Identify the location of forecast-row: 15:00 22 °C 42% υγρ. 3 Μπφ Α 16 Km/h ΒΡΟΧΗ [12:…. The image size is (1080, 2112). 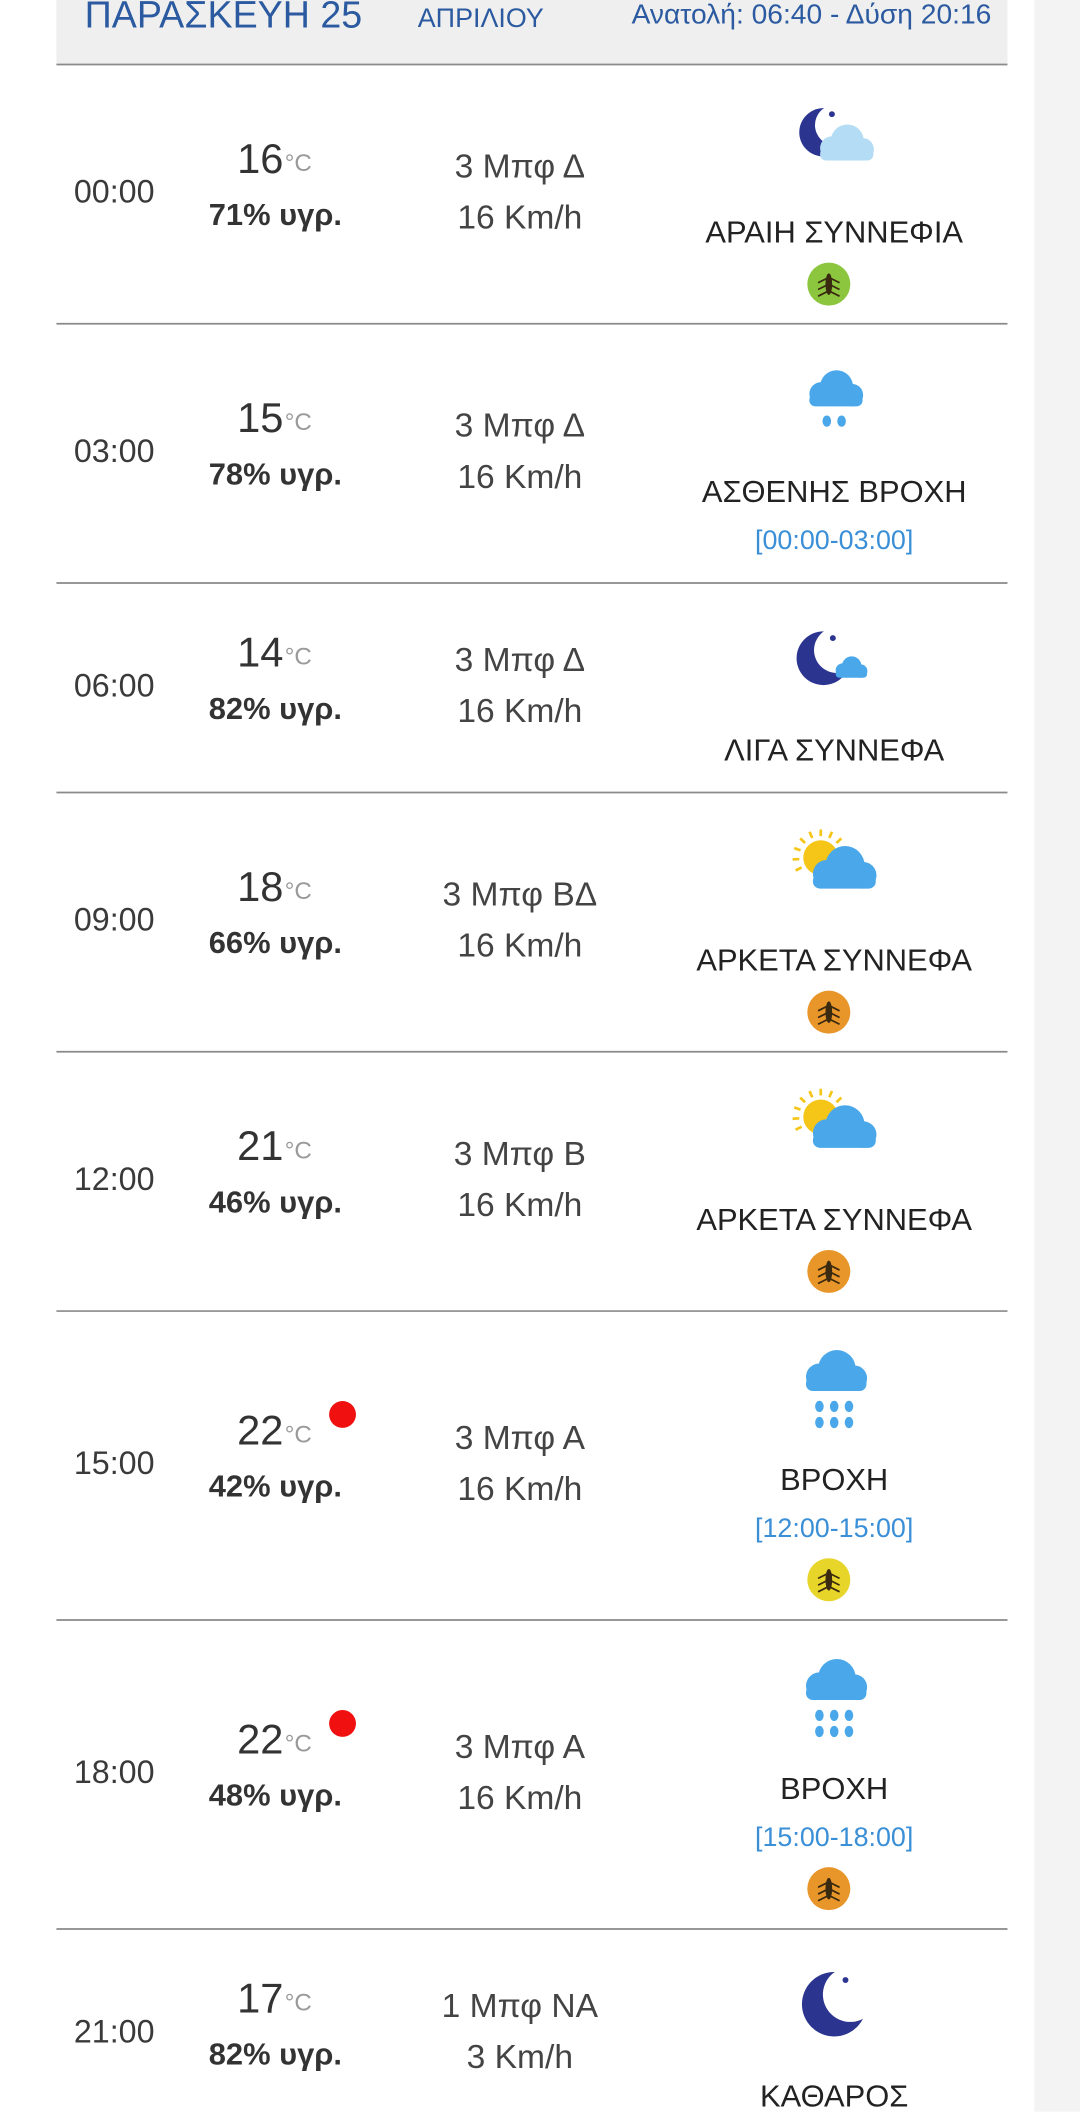
(493, 1476).